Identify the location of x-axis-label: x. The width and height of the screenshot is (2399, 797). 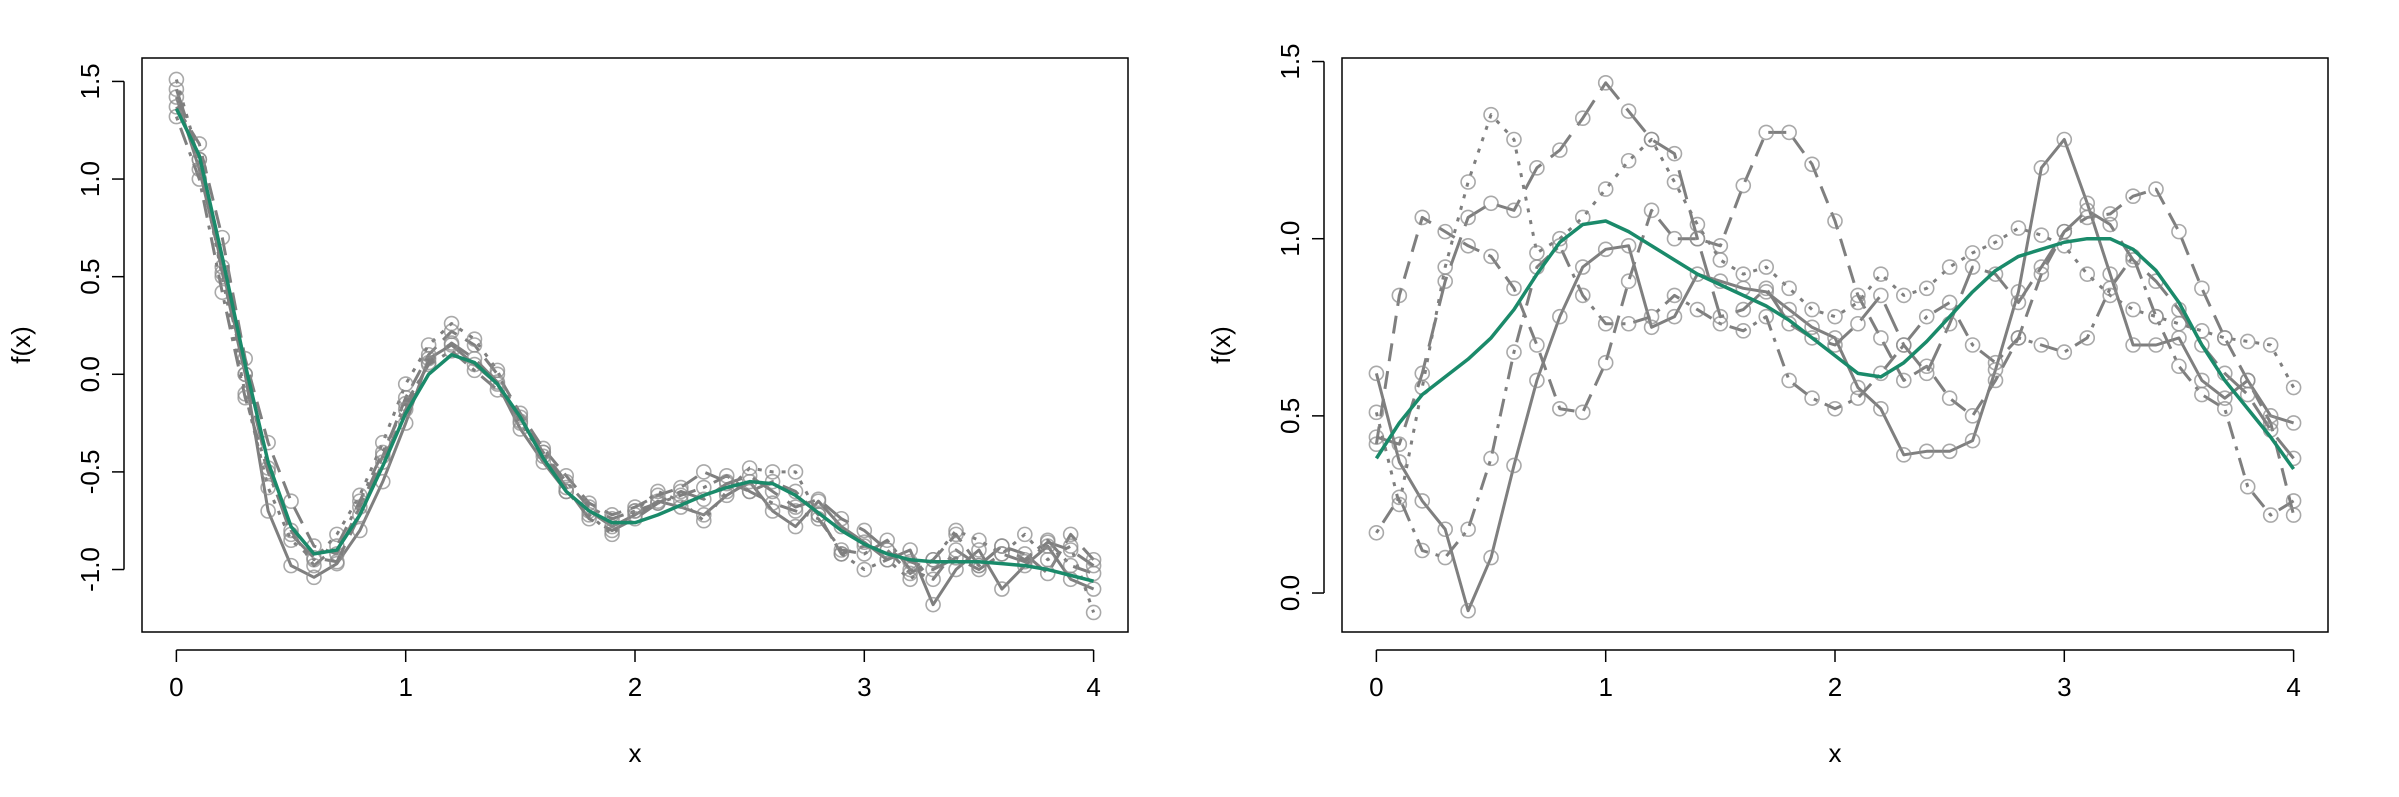
(635, 753).